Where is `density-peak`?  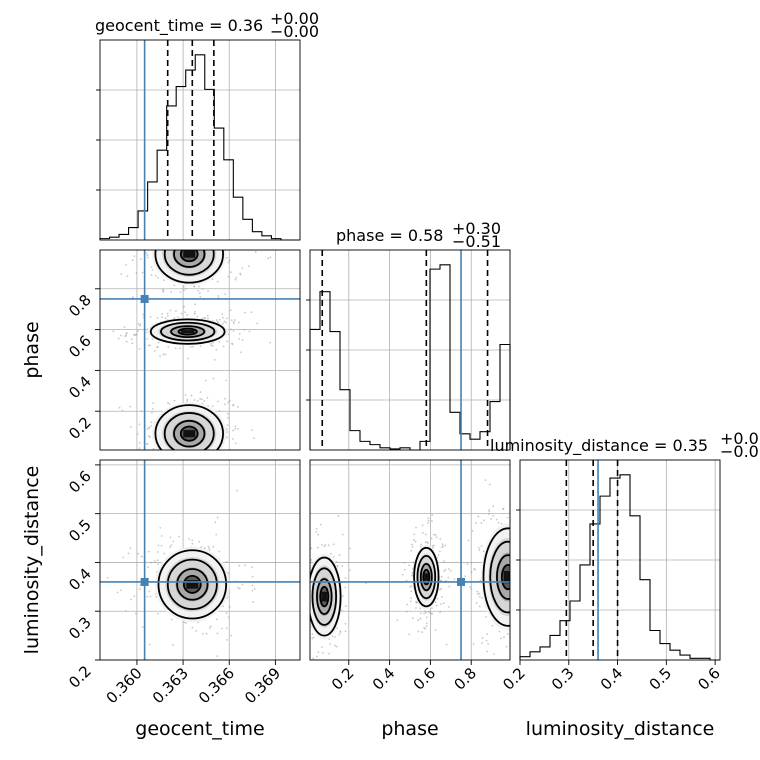
density-peak is located at coordinates (188, 332).